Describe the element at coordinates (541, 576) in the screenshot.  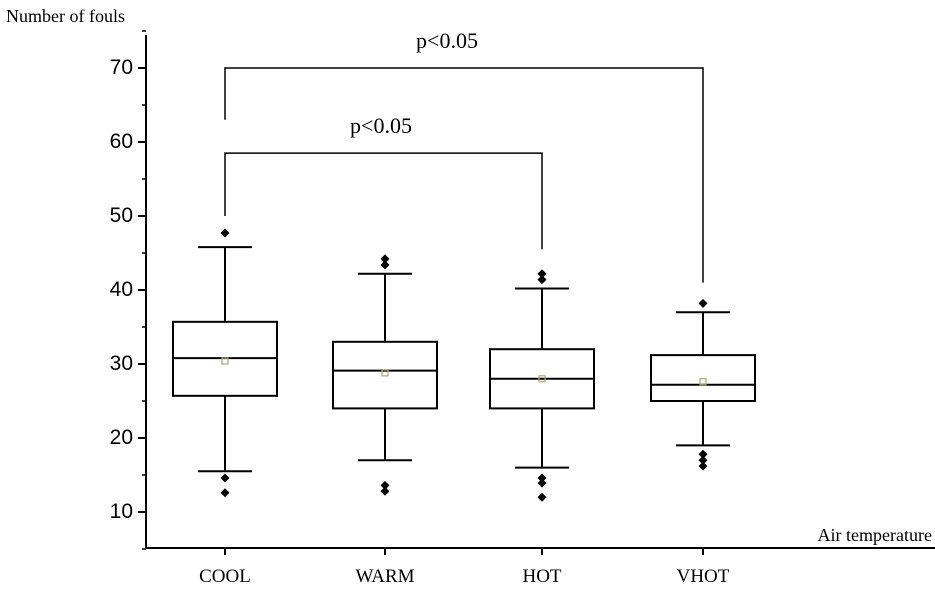
I see `x-tick-label: HOT` at that location.